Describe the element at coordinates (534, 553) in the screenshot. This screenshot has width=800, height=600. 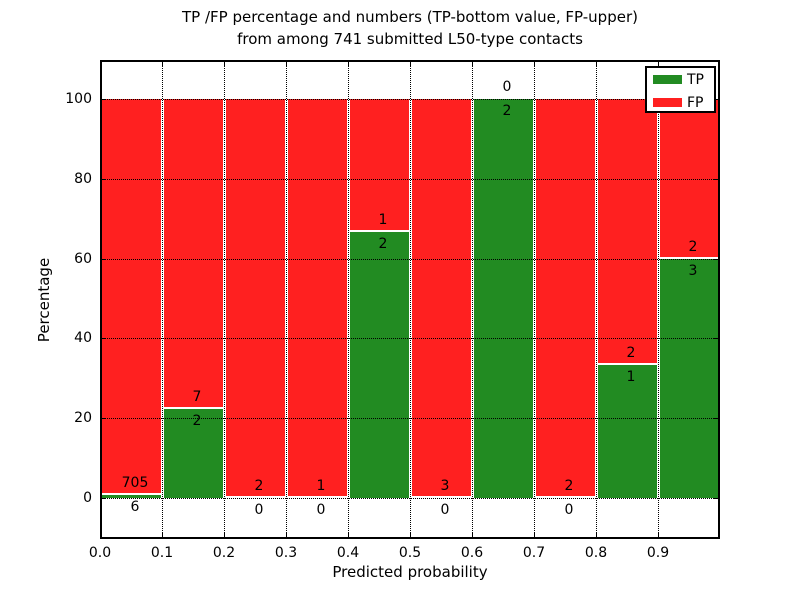
I see `x-tick-label: 0.7` at that location.